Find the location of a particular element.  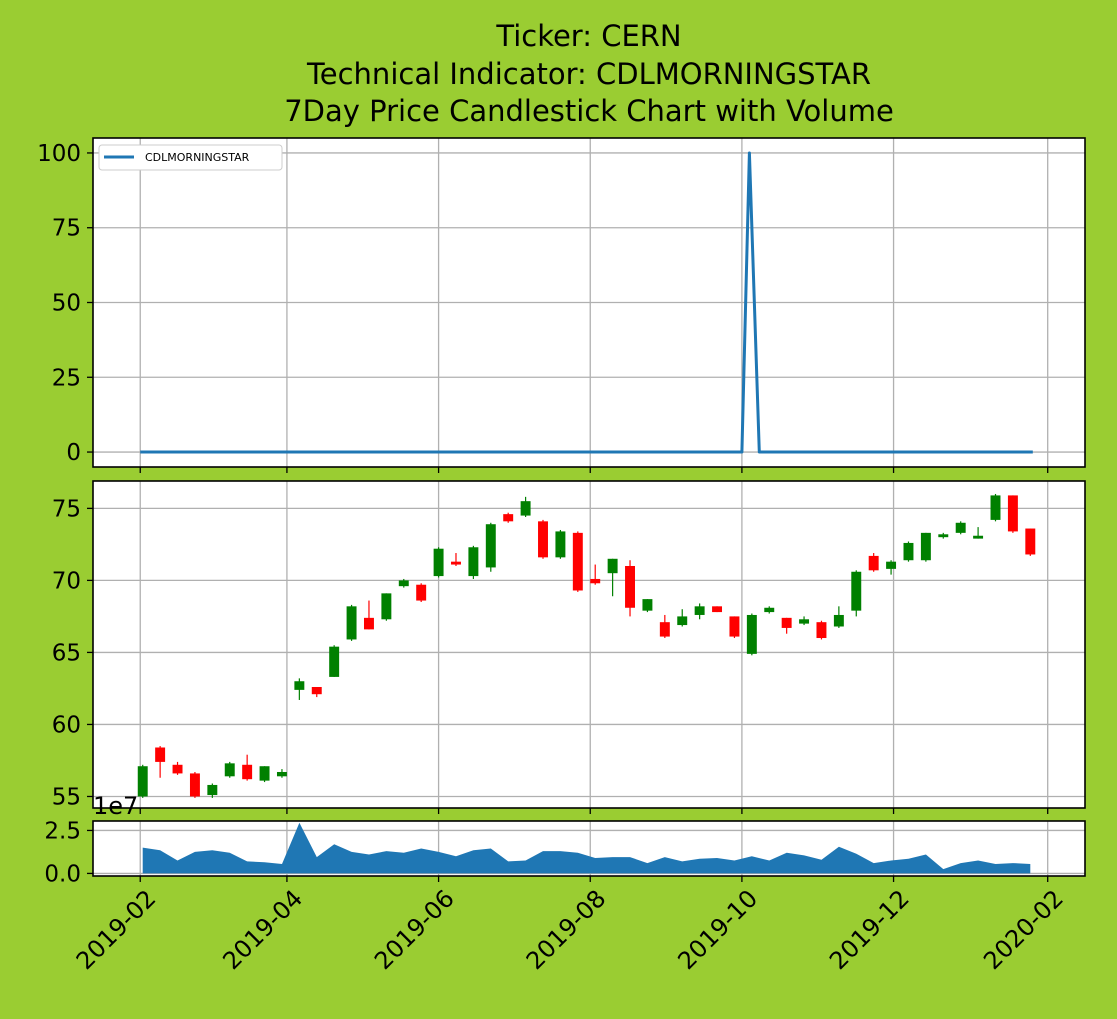

y-tick-label: 50 is located at coordinates (66, 304).